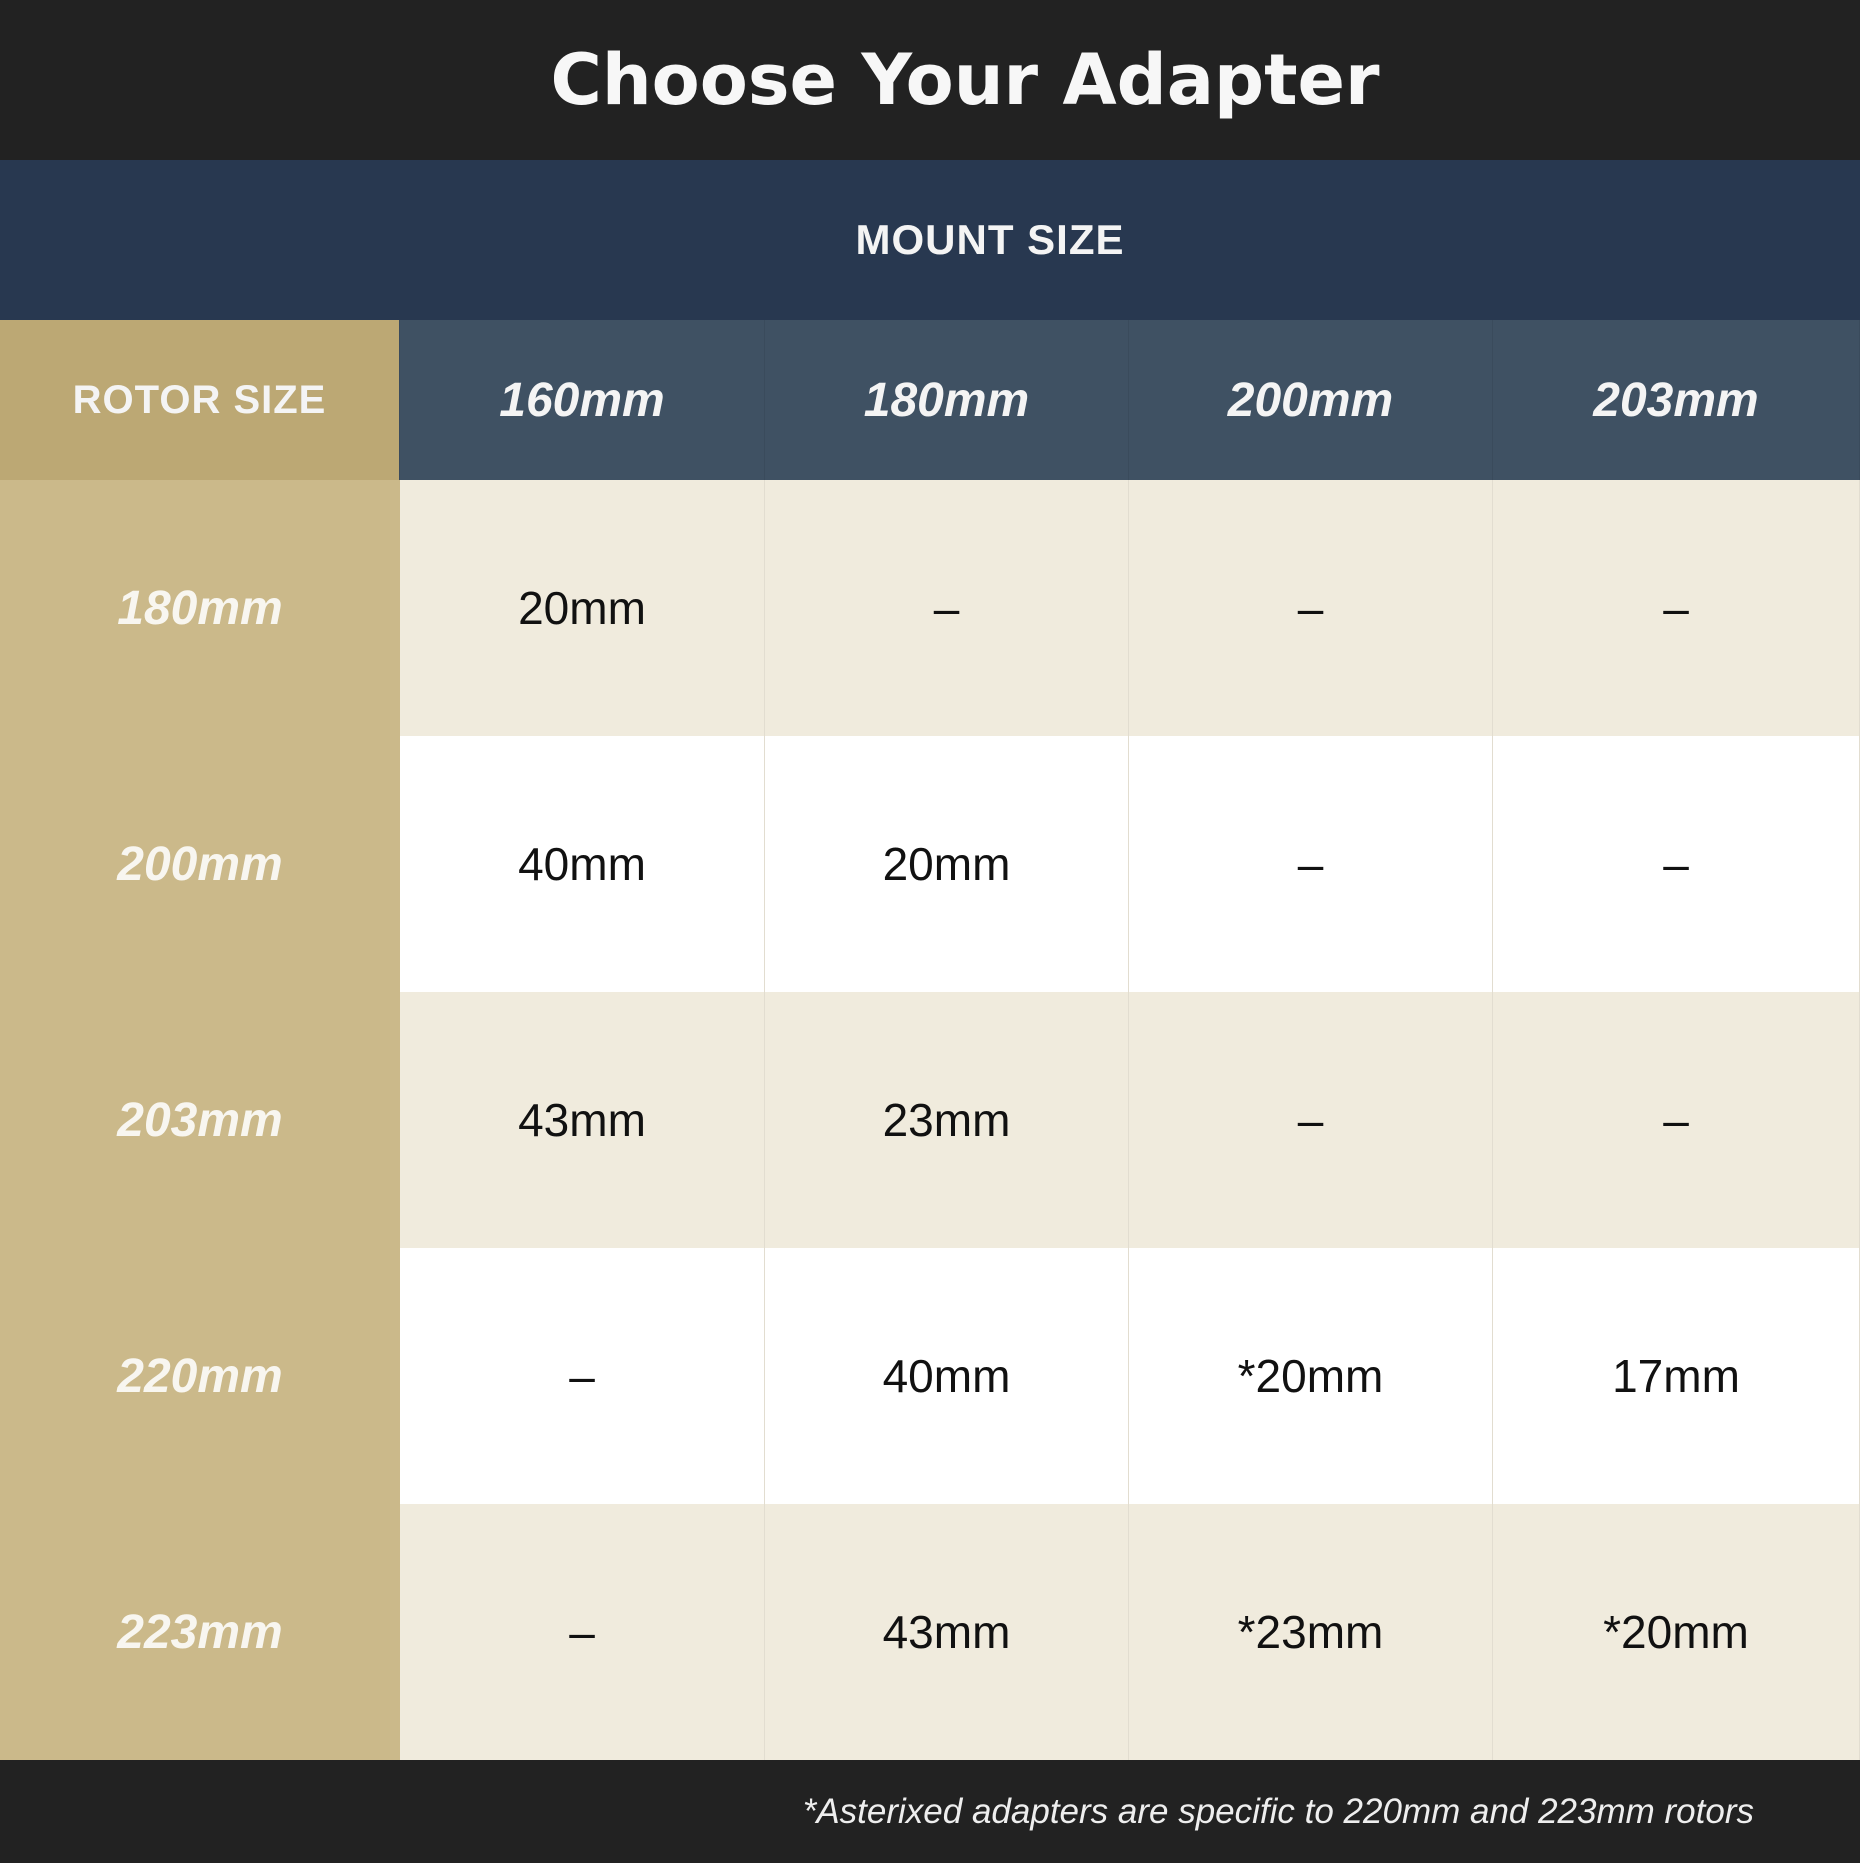 The image size is (1860, 1863). What do you see at coordinates (200, 1120) in the screenshot?
I see `rotor-size-label: 203mm` at bounding box center [200, 1120].